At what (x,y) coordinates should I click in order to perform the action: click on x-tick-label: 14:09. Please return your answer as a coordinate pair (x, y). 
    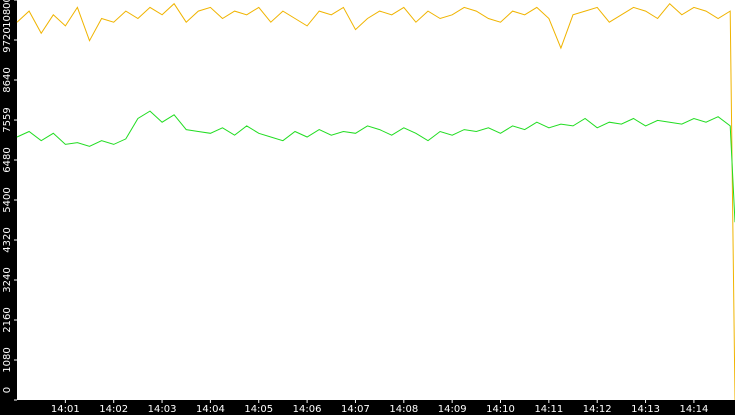
    Looking at the image, I should click on (452, 409).